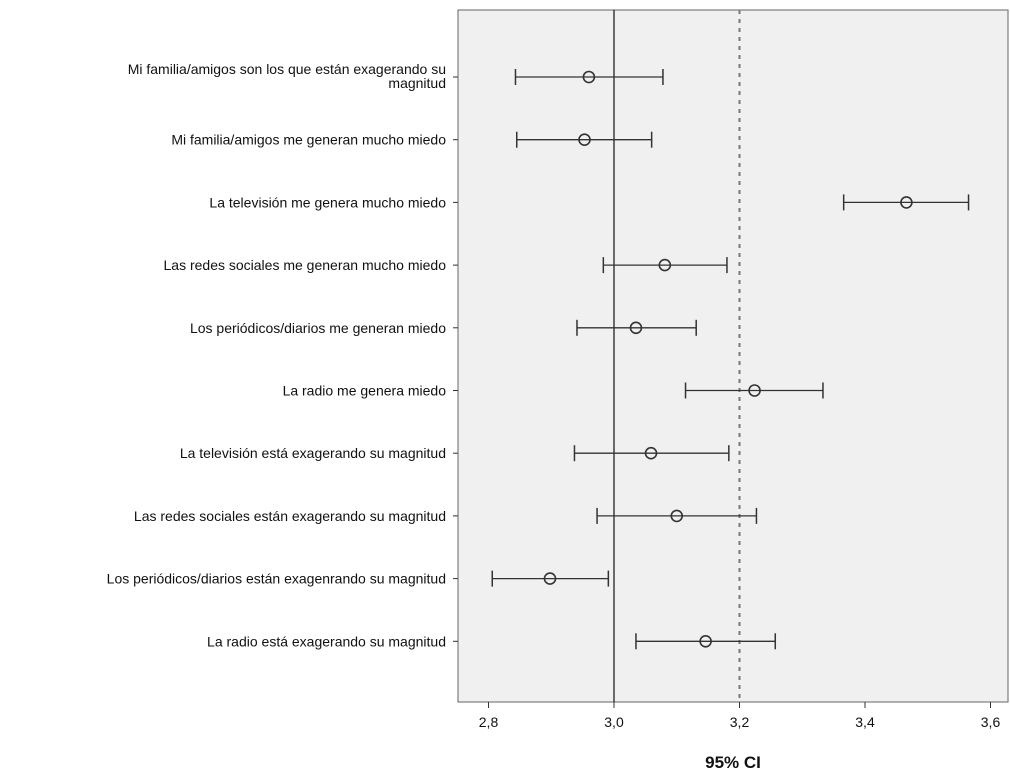 The width and height of the screenshot is (1010, 774). What do you see at coordinates (365, 391) in the screenshot?
I see `category-label: La radio me genera miedo` at bounding box center [365, 391].